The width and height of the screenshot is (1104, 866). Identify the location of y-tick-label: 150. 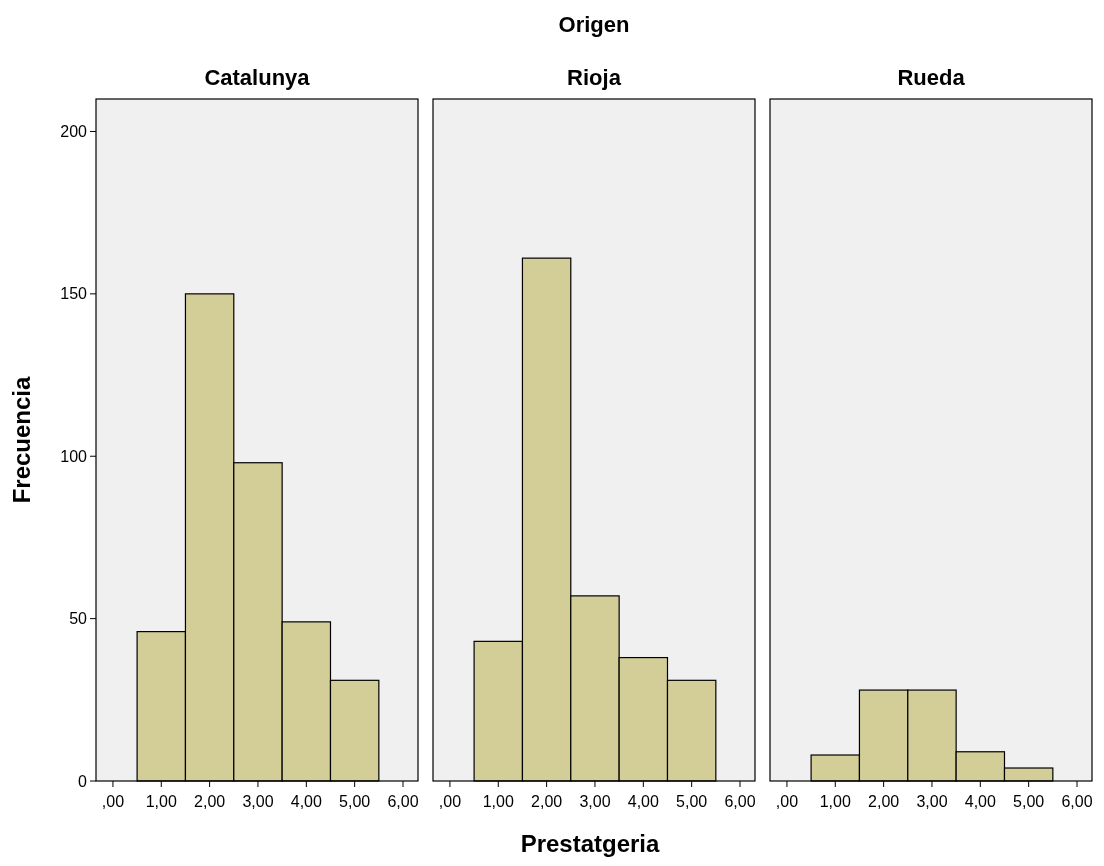
(74, 294).